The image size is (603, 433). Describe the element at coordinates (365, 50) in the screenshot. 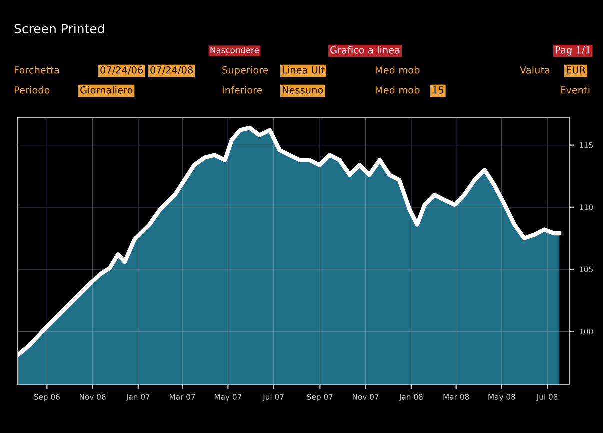

I see `text: Grafico a linea` at that location.